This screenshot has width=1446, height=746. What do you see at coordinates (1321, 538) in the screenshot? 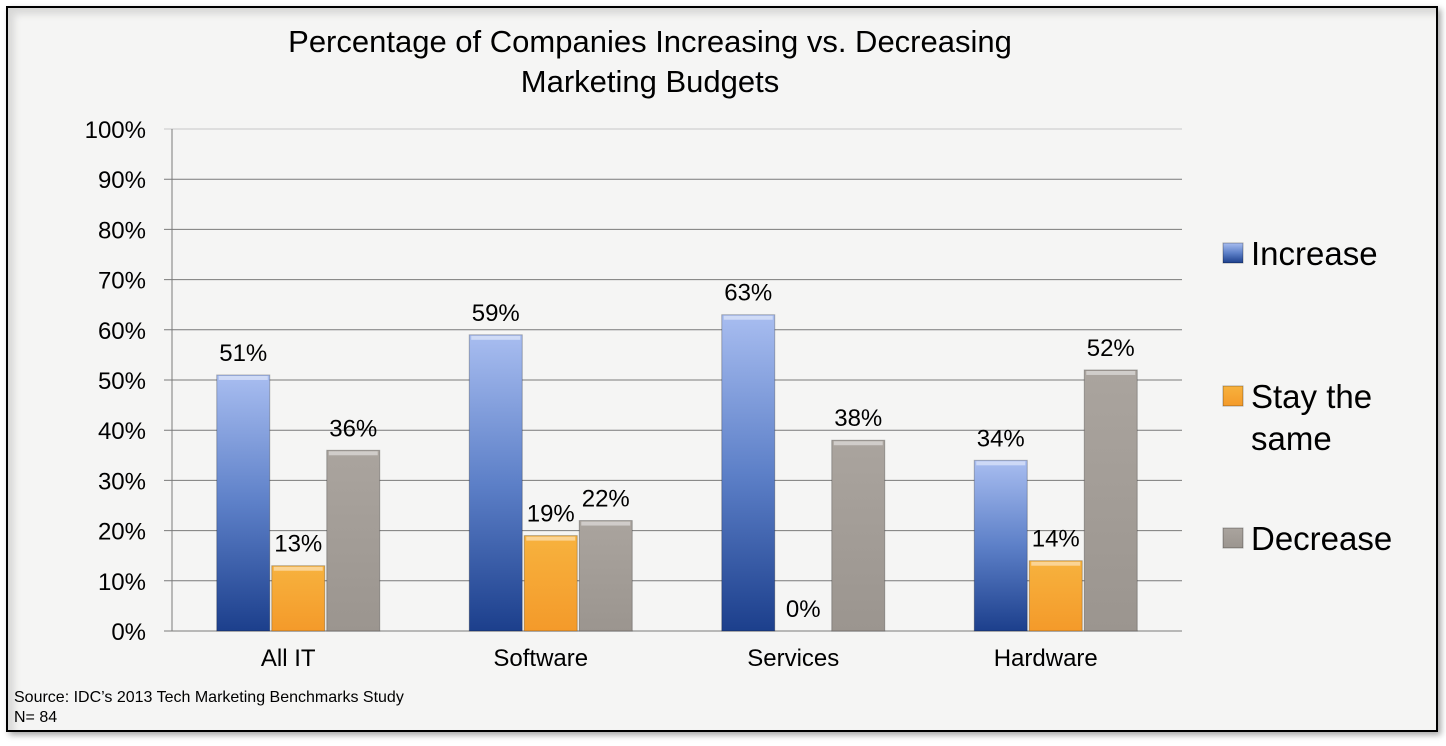
I see `legend-label: Decrease` at bounding box center [1321, 538].